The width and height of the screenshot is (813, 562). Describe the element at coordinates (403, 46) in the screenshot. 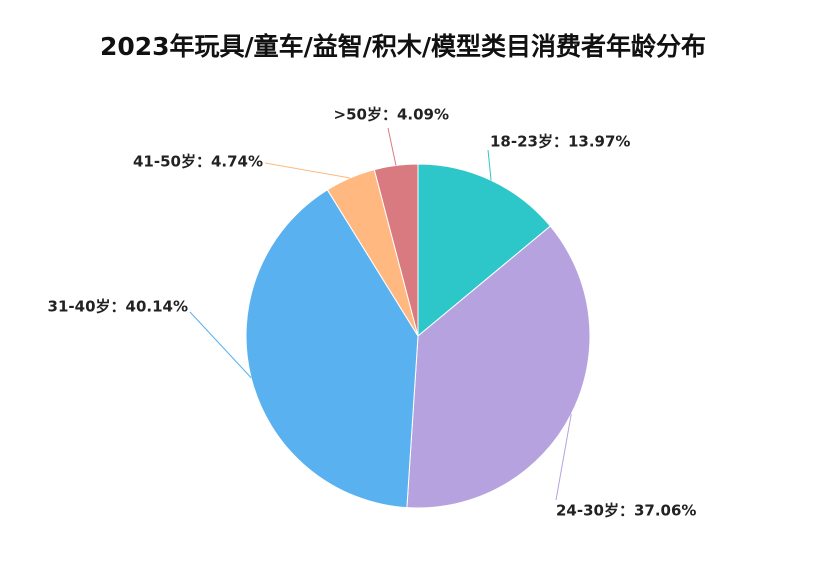

I see `chart-title: 2023年玩具/童车/益智/积木/模型类目消费者年龄分布` at that location.